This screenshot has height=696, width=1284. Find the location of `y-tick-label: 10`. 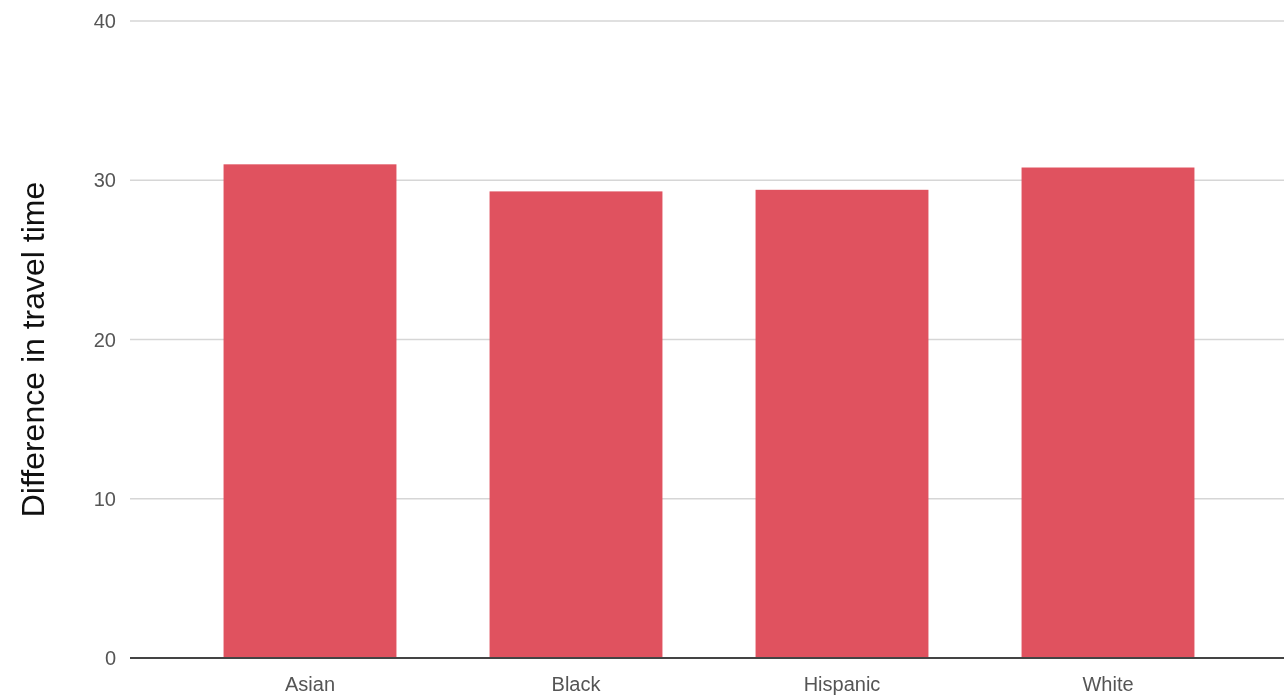

y-tick-label: 10 is located at coordinates (104, 498).